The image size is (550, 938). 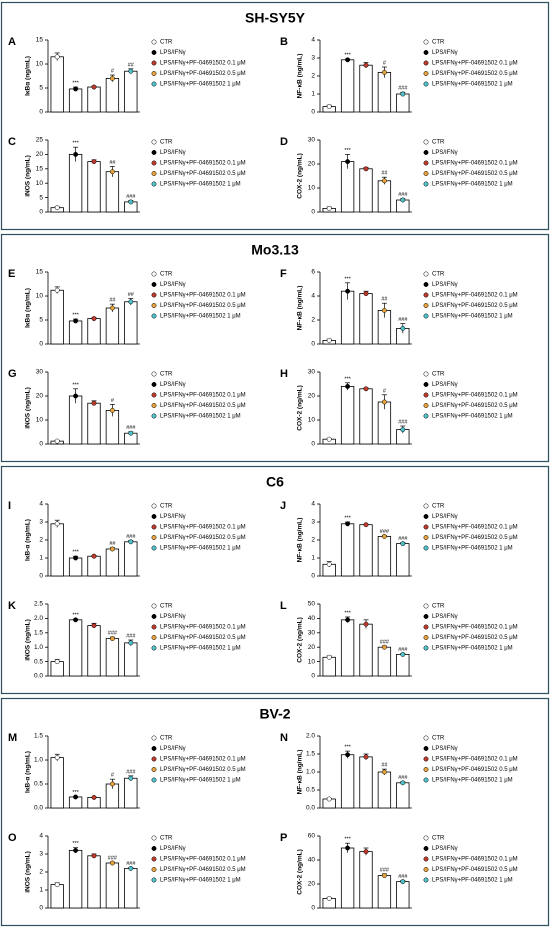 I want to click on y-tick-label: 30, so click(x=312, y=372).